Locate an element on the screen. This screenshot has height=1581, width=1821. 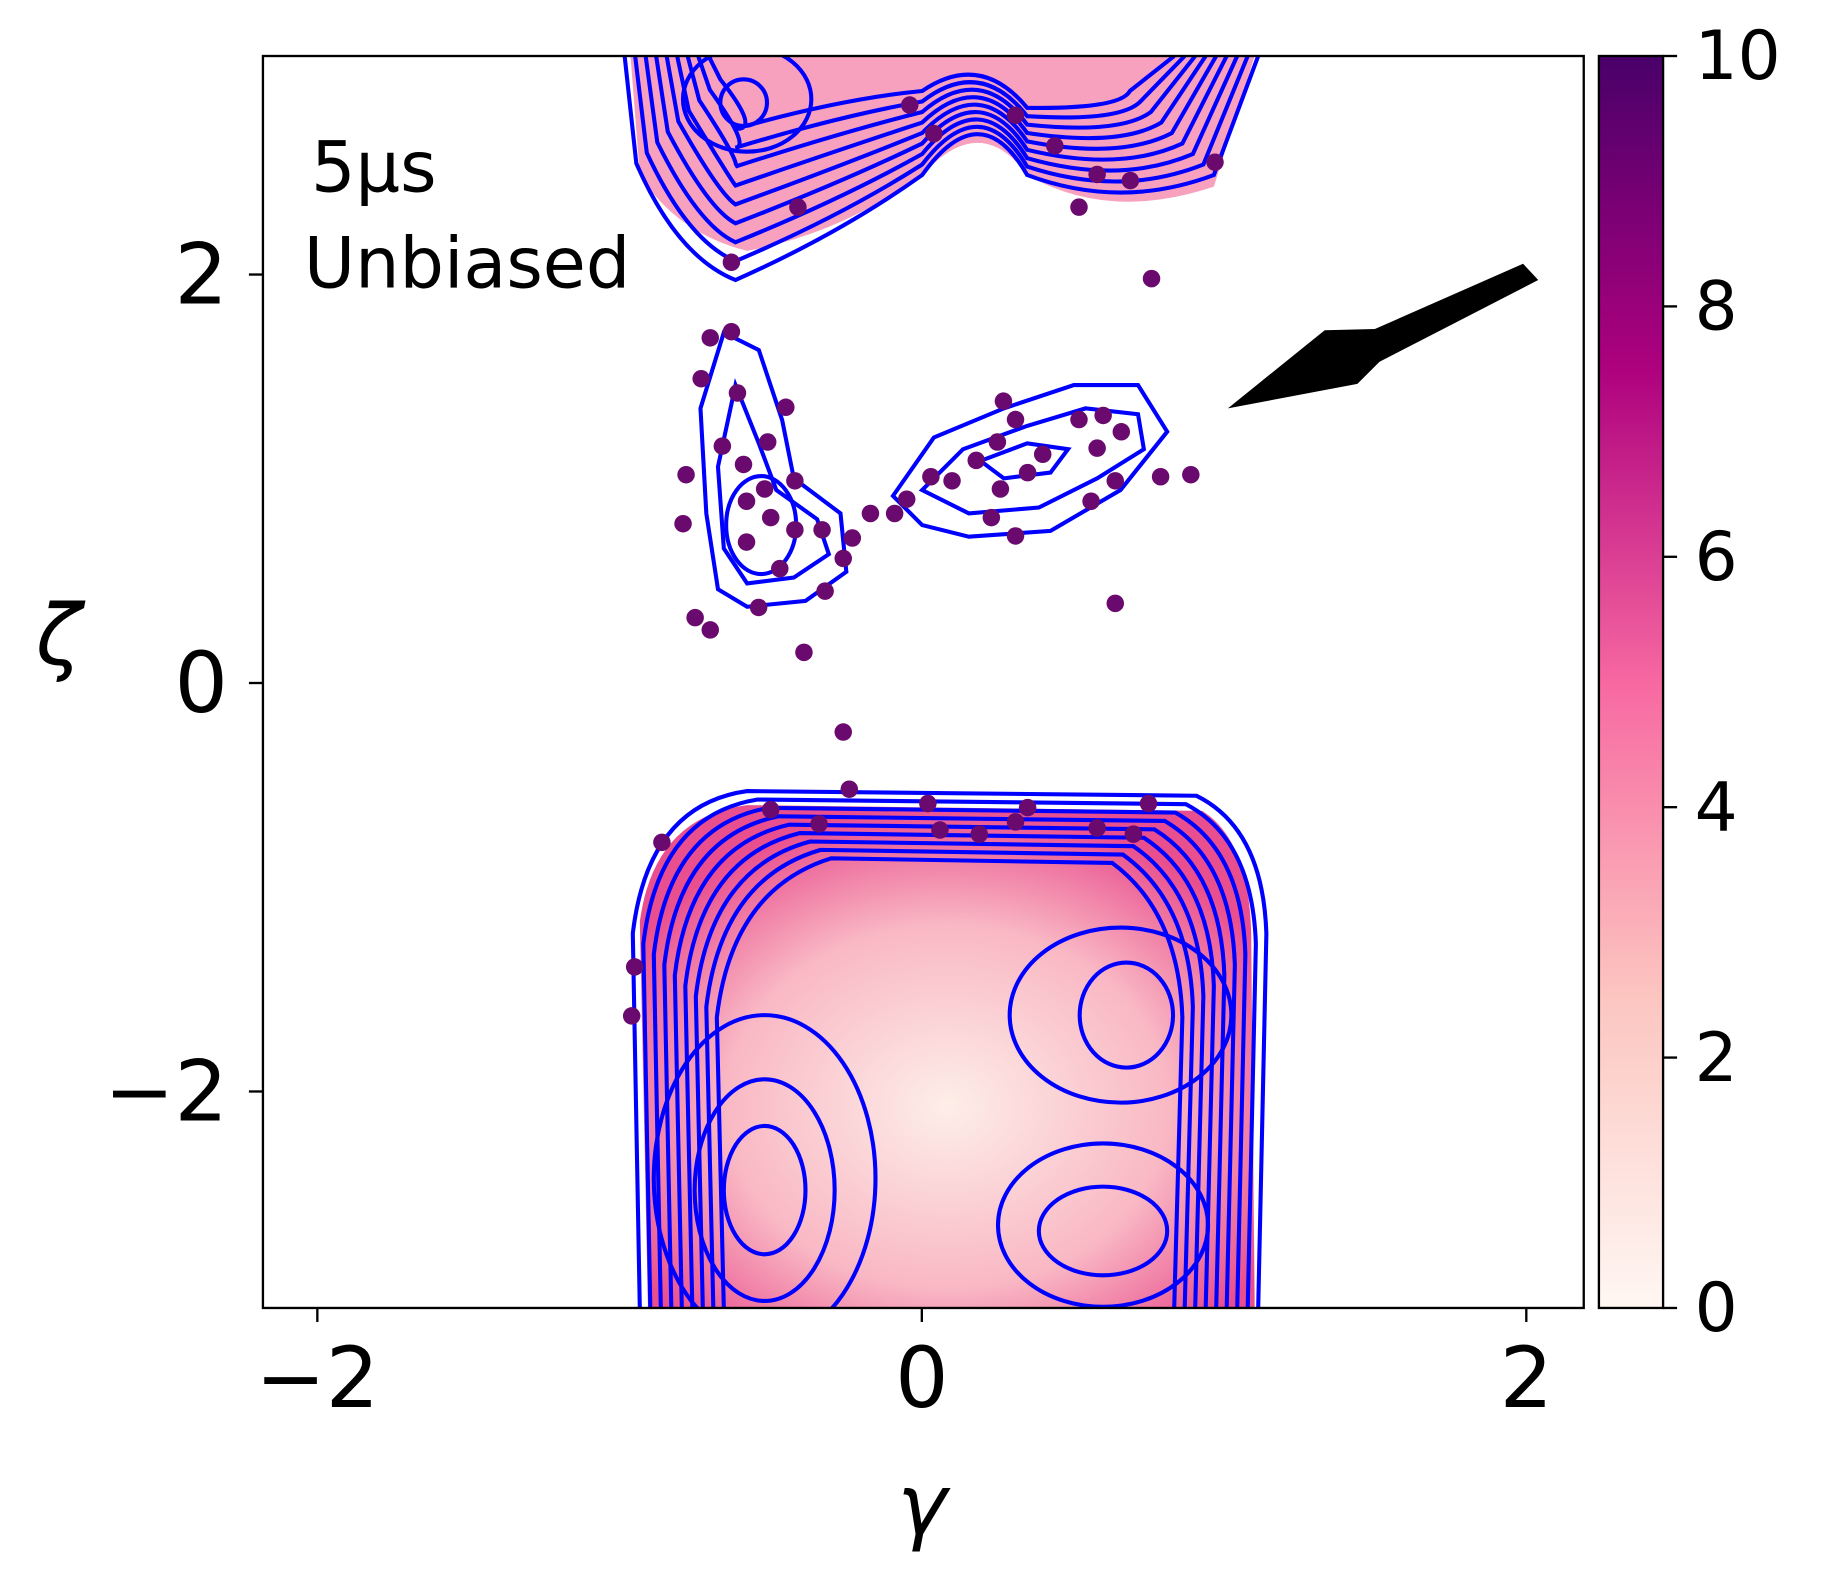
y-tick-label: 2 is located at coordinates (200, 274).